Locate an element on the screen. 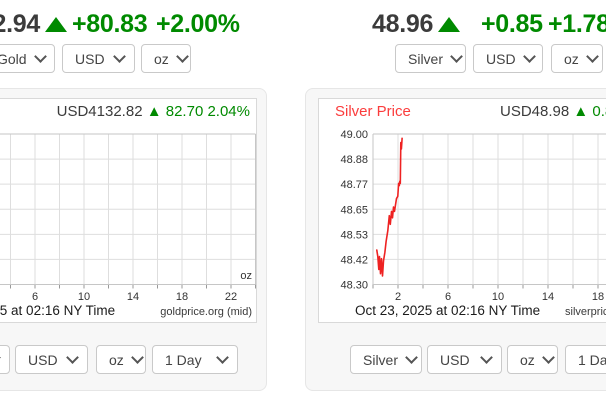 This screenshot has width=606, height=409. silver-chart-header-change: 0.85 1.78% is located at coordinates (599, 111).